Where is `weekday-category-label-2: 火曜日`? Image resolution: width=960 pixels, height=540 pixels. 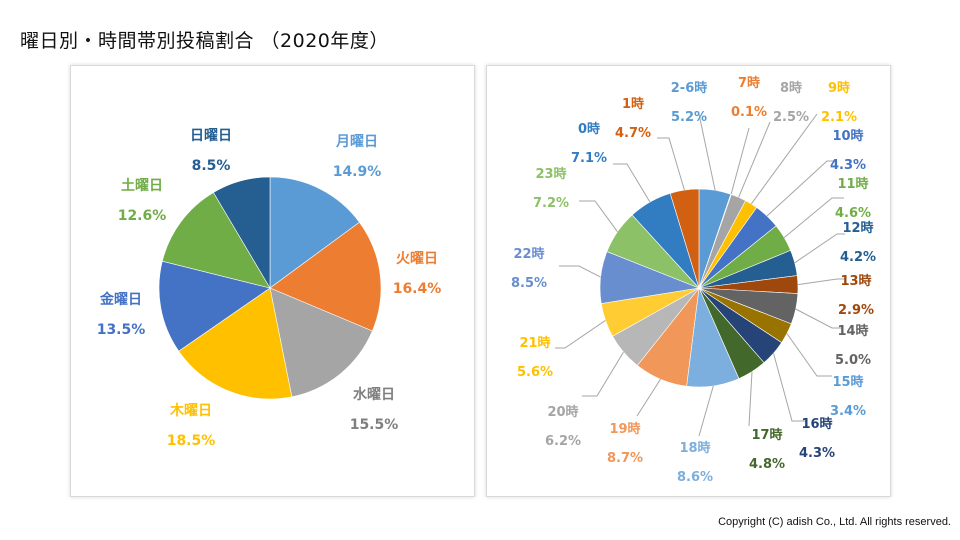 weekday-category-label-2: 火曜日 is located at coordinates (417, 259).